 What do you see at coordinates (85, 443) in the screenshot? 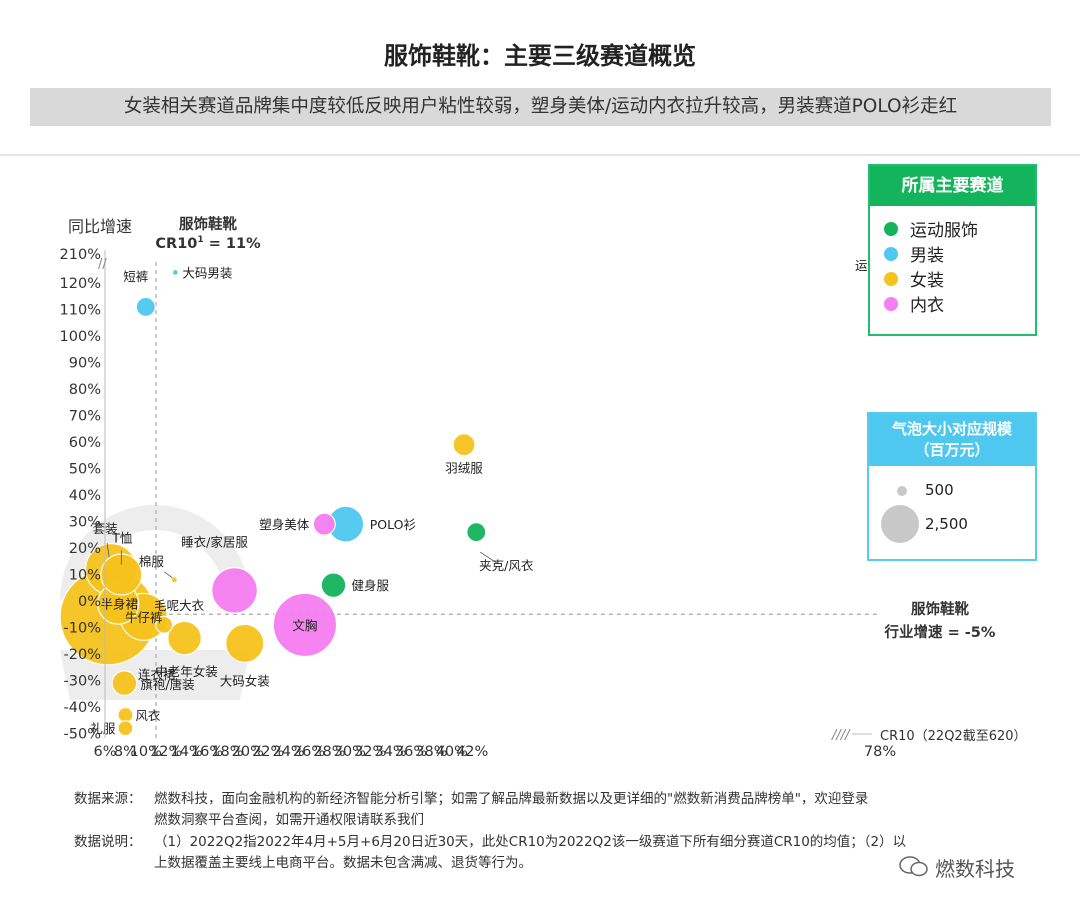
I see `y-tick-label: 60%` at bounding box center [85, 443].